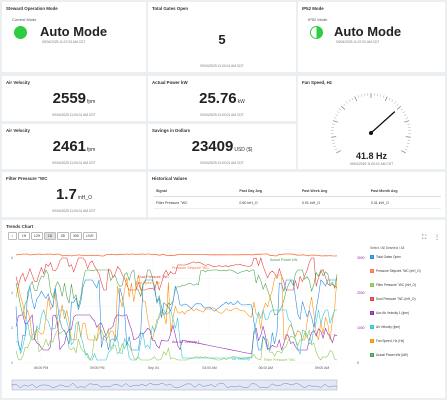 This screenshot has height=400, width=447. I want to click on navigator-line, so click(174, 385).